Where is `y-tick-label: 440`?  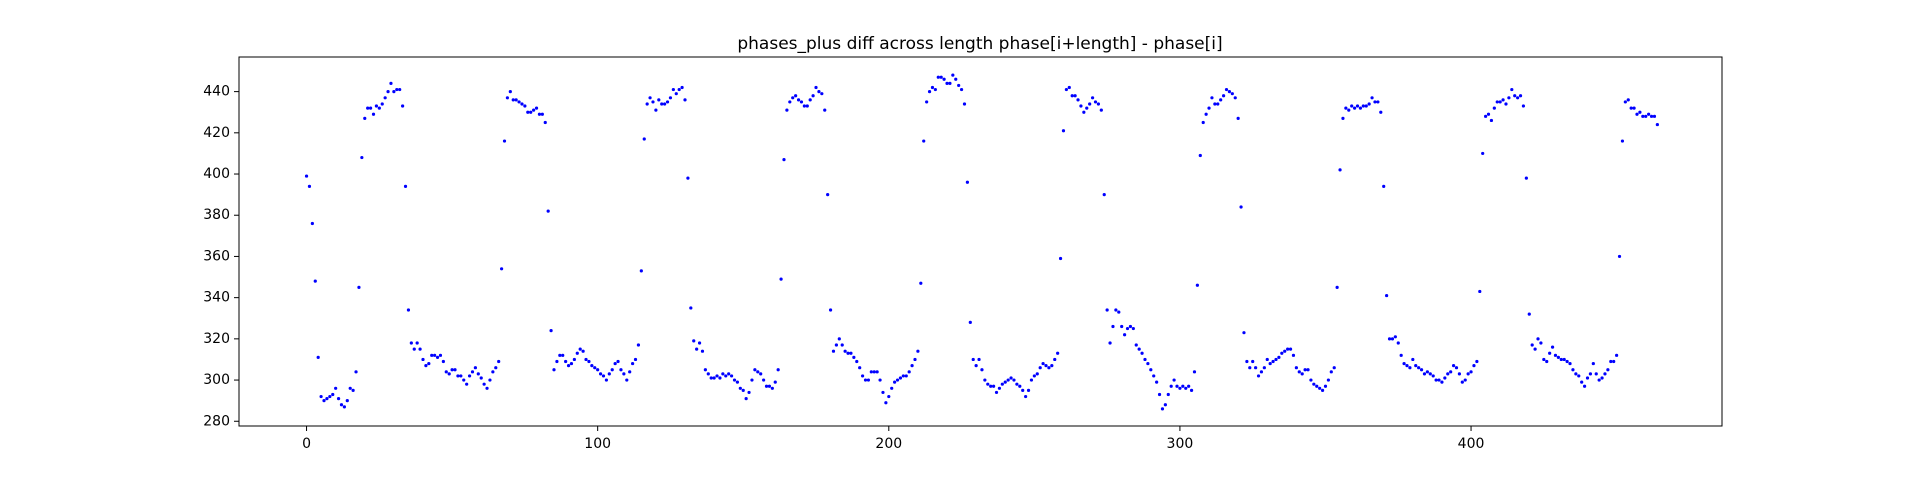
y-tick-label: 440 is located at coordinates (216, 92).